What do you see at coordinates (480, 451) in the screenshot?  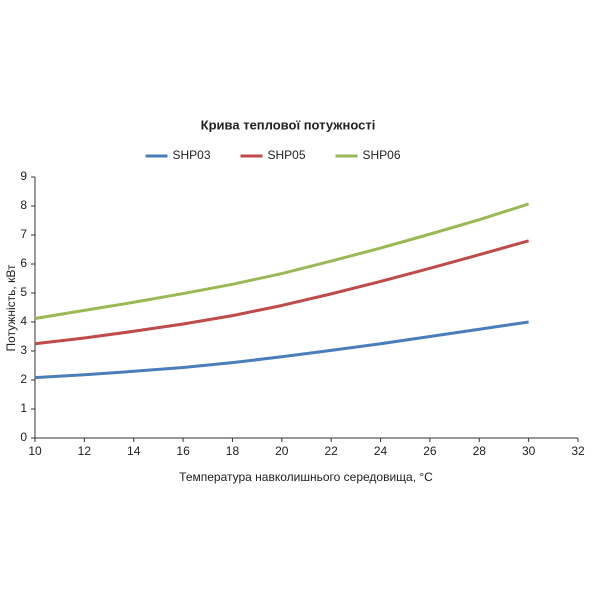 I see `x-tick-label: 28` at bounding box center [480, 451].